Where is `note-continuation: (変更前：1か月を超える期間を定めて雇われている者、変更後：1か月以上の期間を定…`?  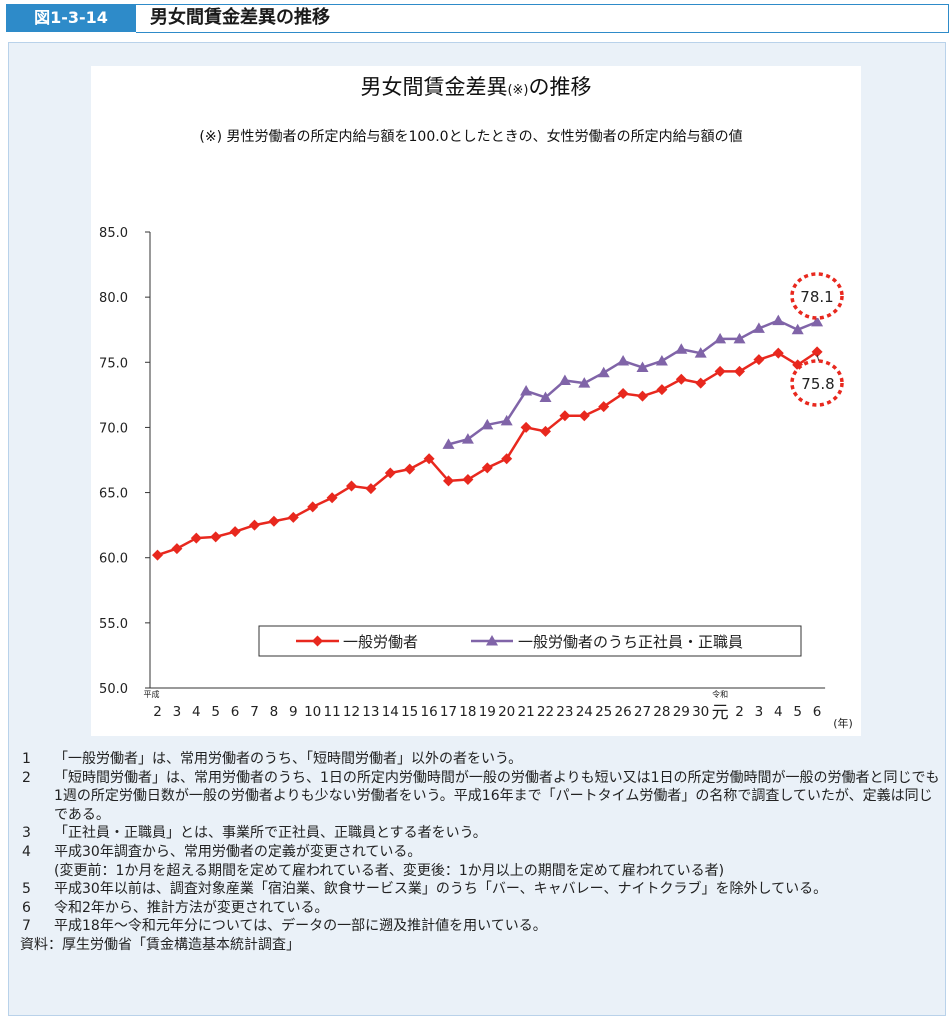 note-continuation: (変更前：1か月を超える期間を定めて雇われている者、変更後：1か月以上の期間を定… is located at coordinates (389, 870).